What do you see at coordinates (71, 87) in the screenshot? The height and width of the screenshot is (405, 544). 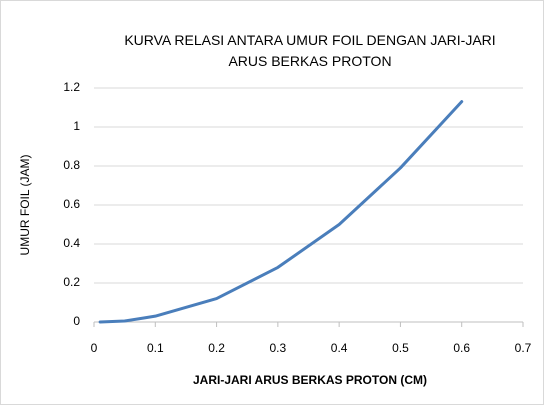 I see `y-tick-label: 1.2` at bounding box center [71, 87].